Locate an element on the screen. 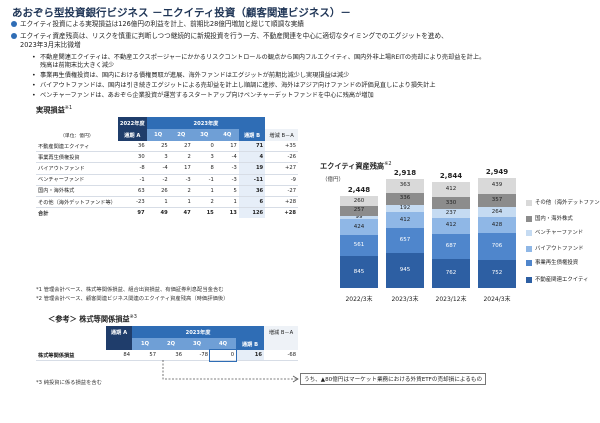  legend-label: 国内・海外株式 is located at coordinates (554, 219).